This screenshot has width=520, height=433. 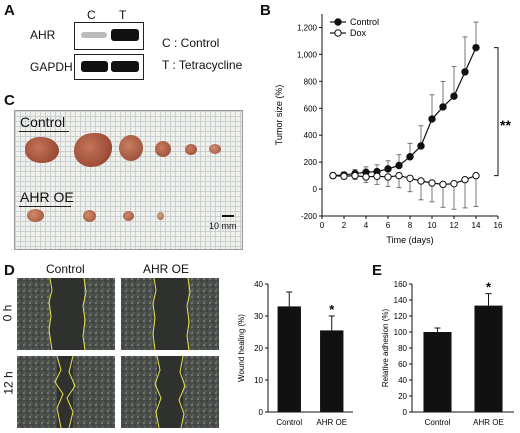 I want to click on y-tick-label: 200, so click(x=311, y=162).